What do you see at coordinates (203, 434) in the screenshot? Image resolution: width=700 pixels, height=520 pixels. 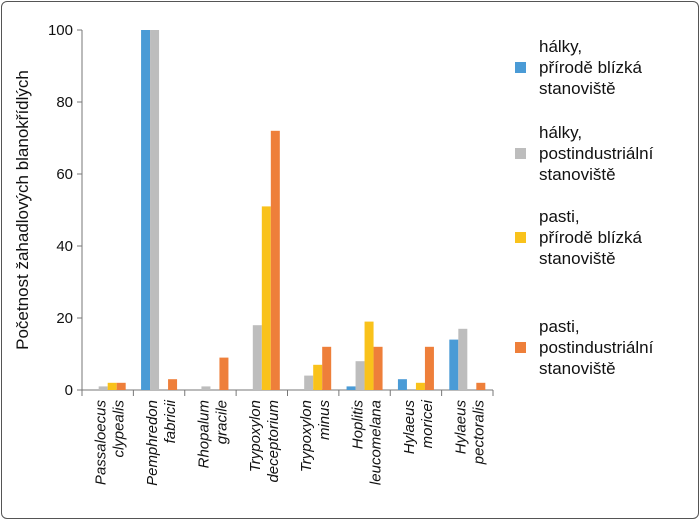 I see `x-tick-label-line: Rhopalum` at bounding box center [203, 434].